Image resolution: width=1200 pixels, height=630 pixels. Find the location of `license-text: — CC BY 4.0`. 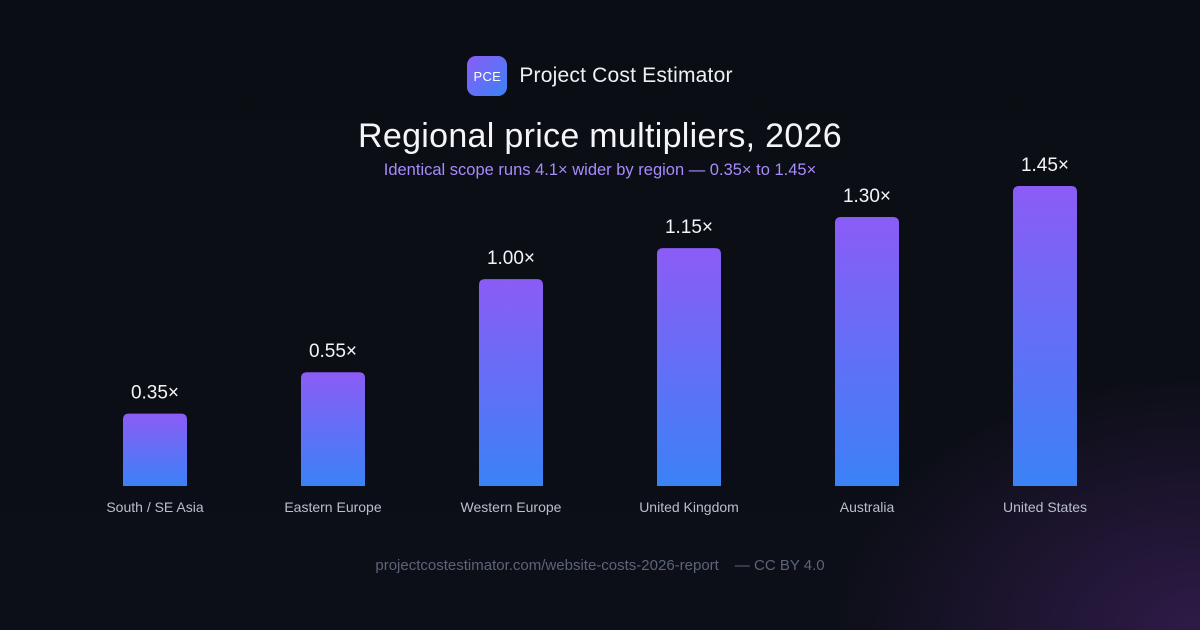

license-text: — CC BY 4.0 is located at coordinates (779, 565).